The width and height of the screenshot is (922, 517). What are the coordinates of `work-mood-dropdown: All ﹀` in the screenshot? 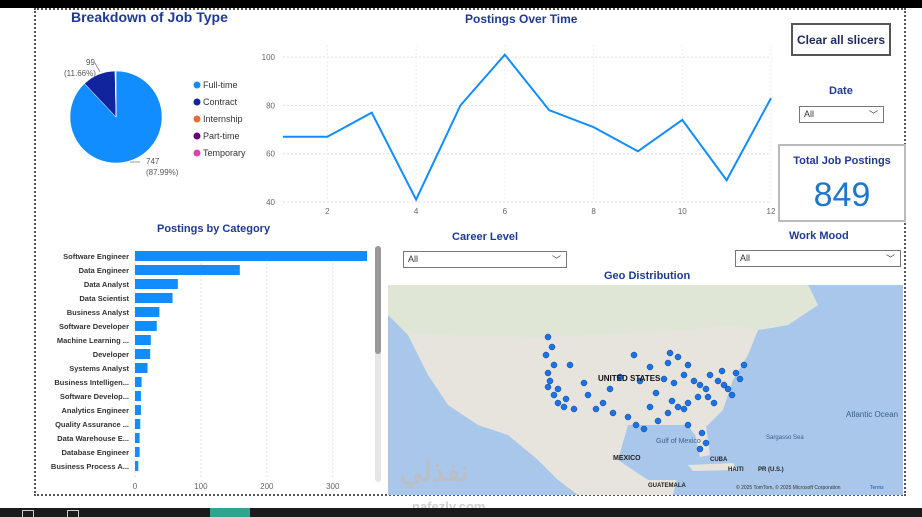 It's located at (818, 258).